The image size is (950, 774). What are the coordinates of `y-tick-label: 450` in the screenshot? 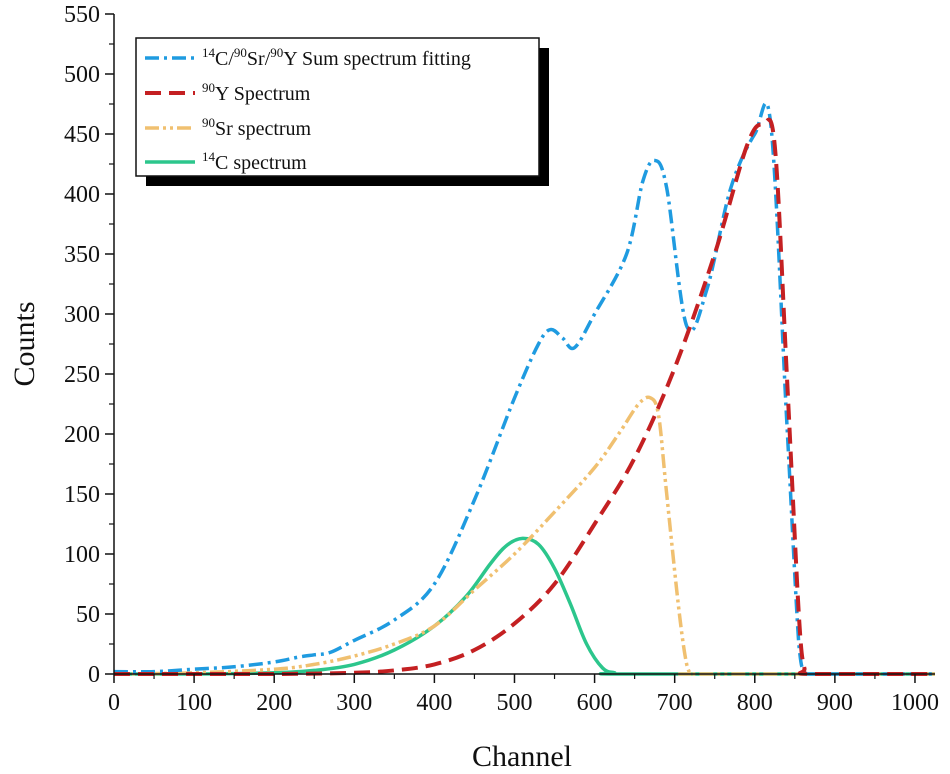 It's located at (82, 135).